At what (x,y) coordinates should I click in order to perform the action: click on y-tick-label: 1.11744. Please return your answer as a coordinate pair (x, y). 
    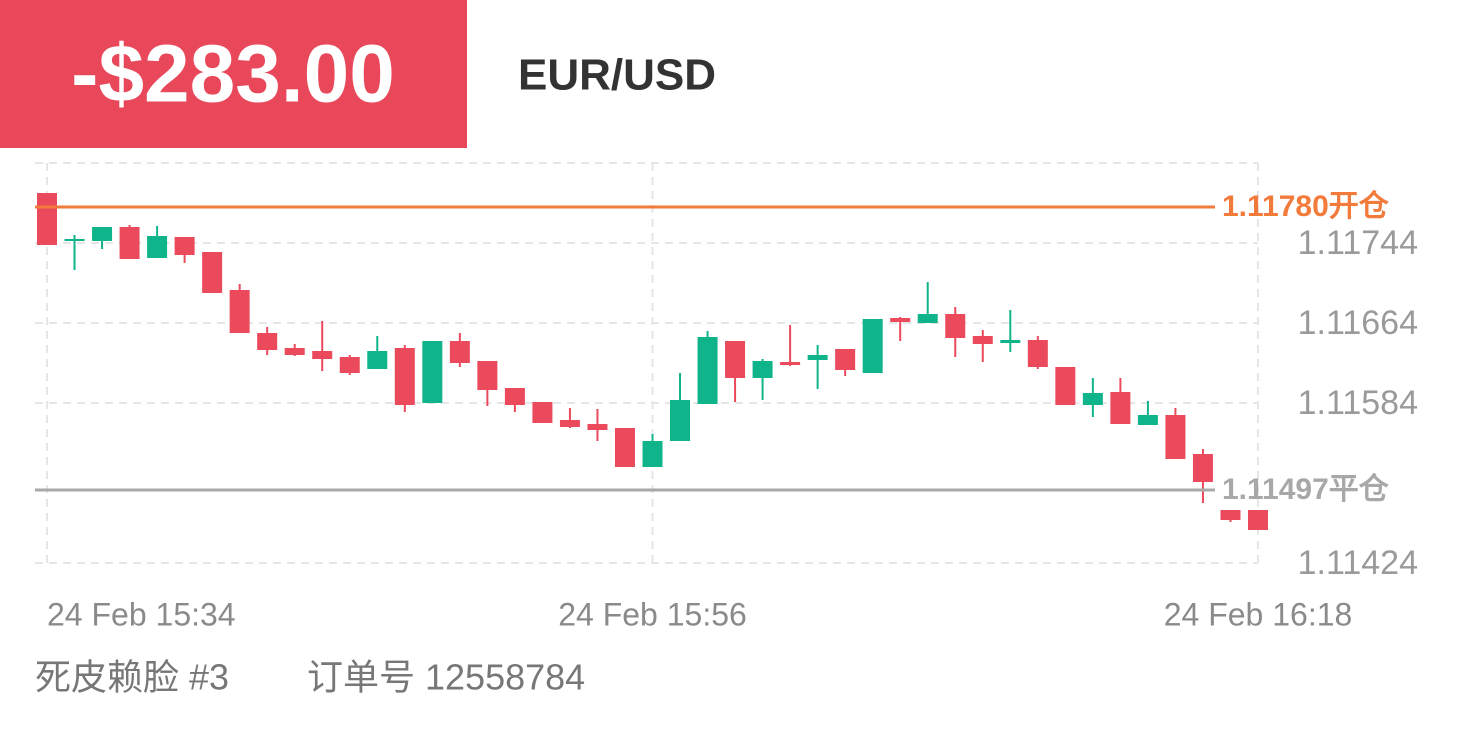
    Looking at the image, I should click on (1358, 243).